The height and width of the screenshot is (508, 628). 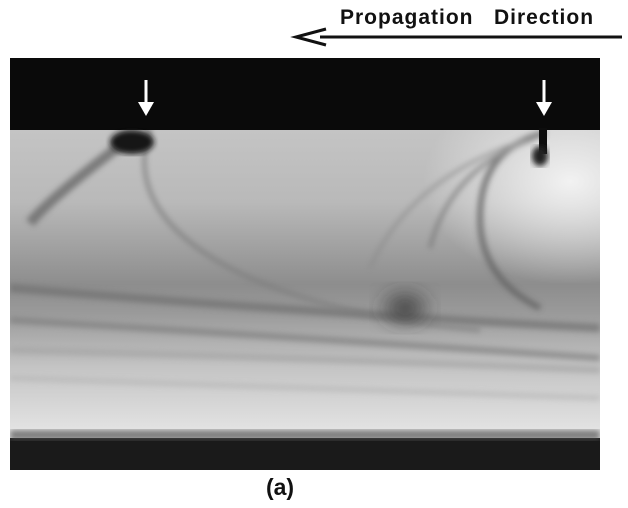 I want to click on top-dark-band, so click(x=305, y=94).